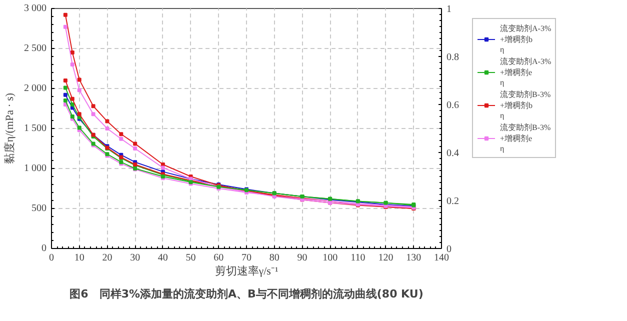 The height and width of the screenshot is (321, 627). I want to click on y-tick-label: 0, so click(44, 248).